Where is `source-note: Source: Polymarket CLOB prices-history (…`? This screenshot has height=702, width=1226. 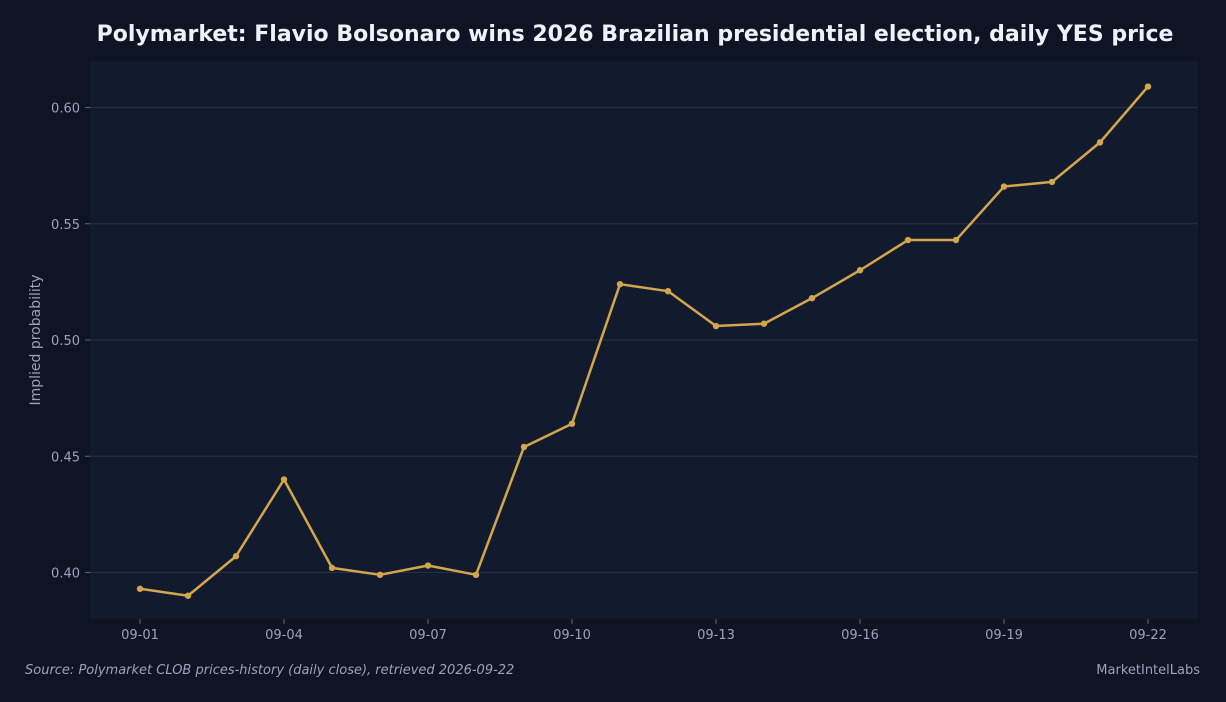
source-note: Source: Polymarket CLOB prices-history (… is located at coordinates (269, 670).